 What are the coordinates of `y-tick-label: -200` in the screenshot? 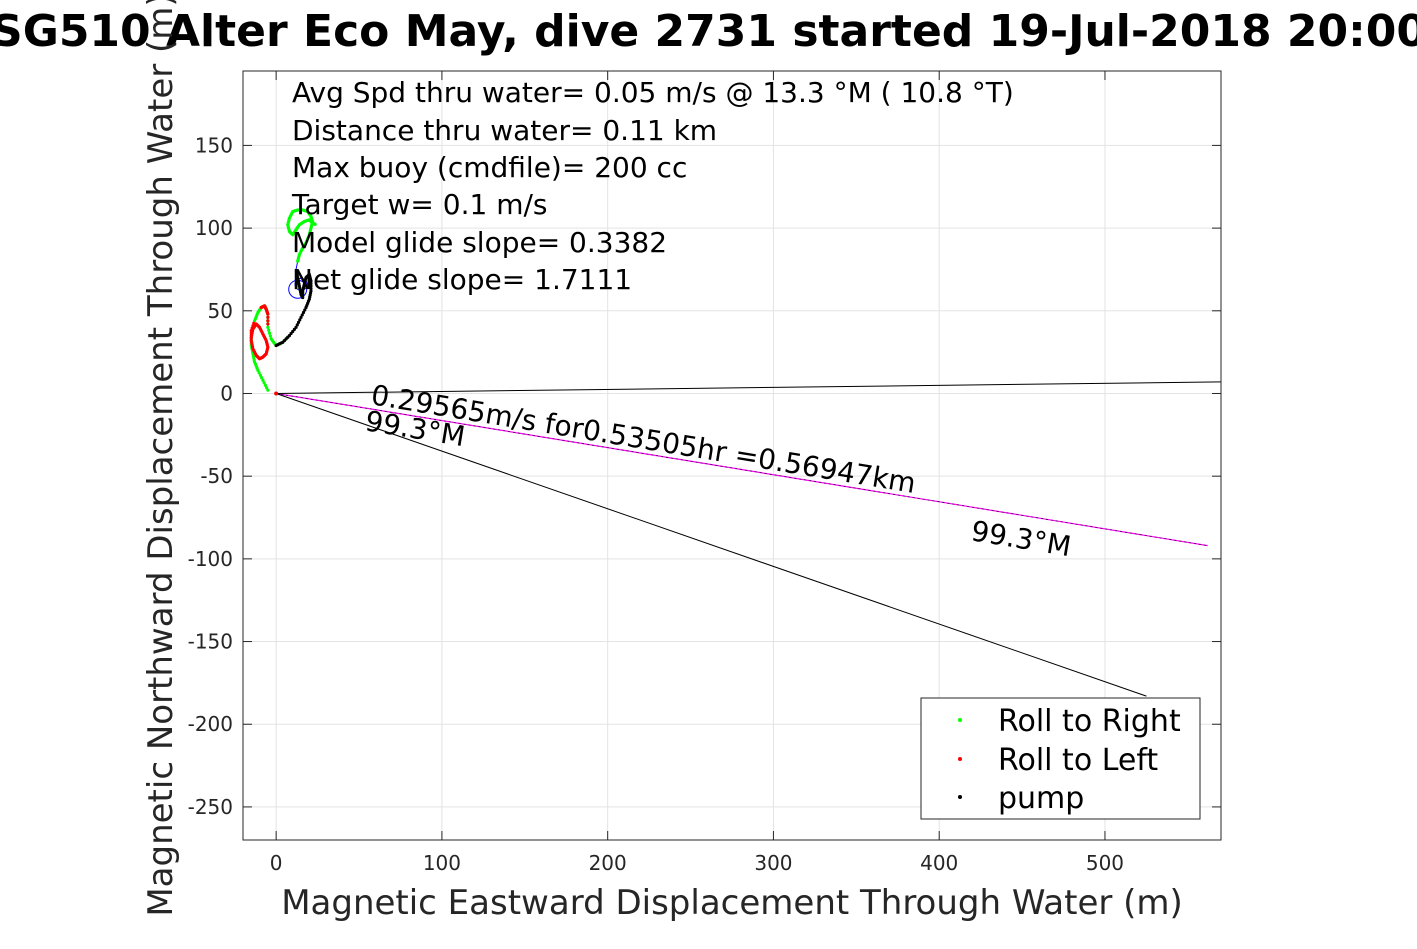 It's located at (210, 724).